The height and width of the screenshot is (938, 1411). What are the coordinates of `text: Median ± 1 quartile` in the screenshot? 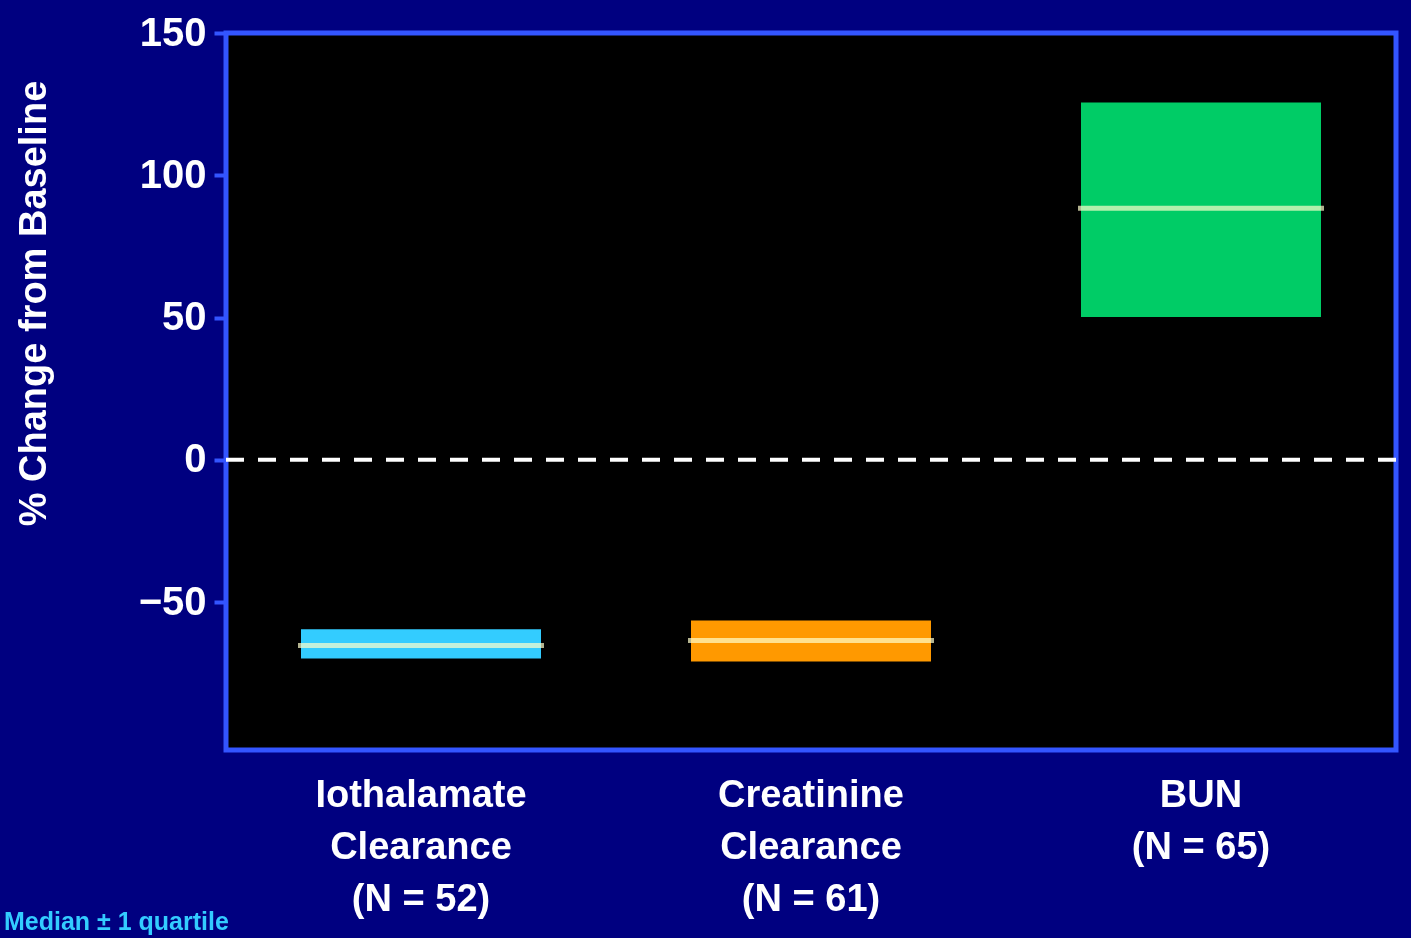 It's located at (116, 921).